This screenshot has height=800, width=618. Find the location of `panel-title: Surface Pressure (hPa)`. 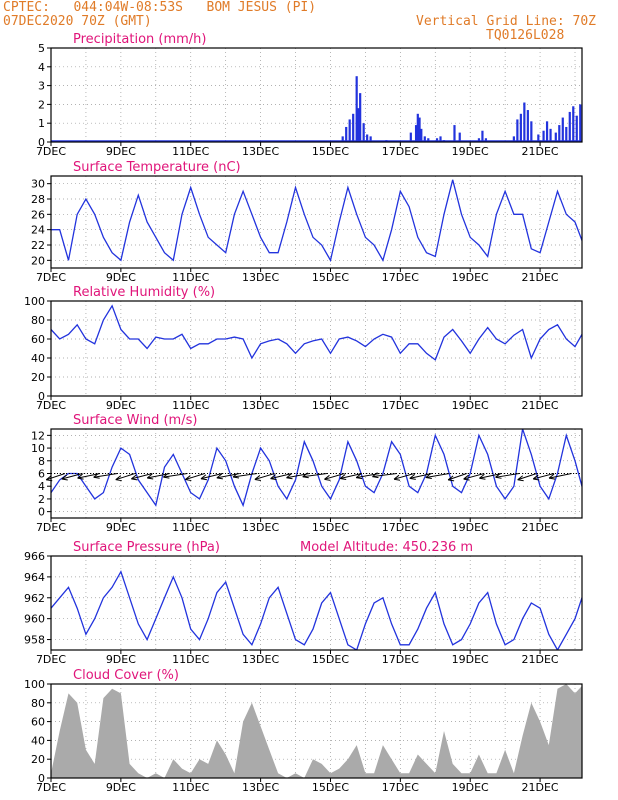

panel-title: Surface Pressure (hPa) is located at coordinates (146, 547).